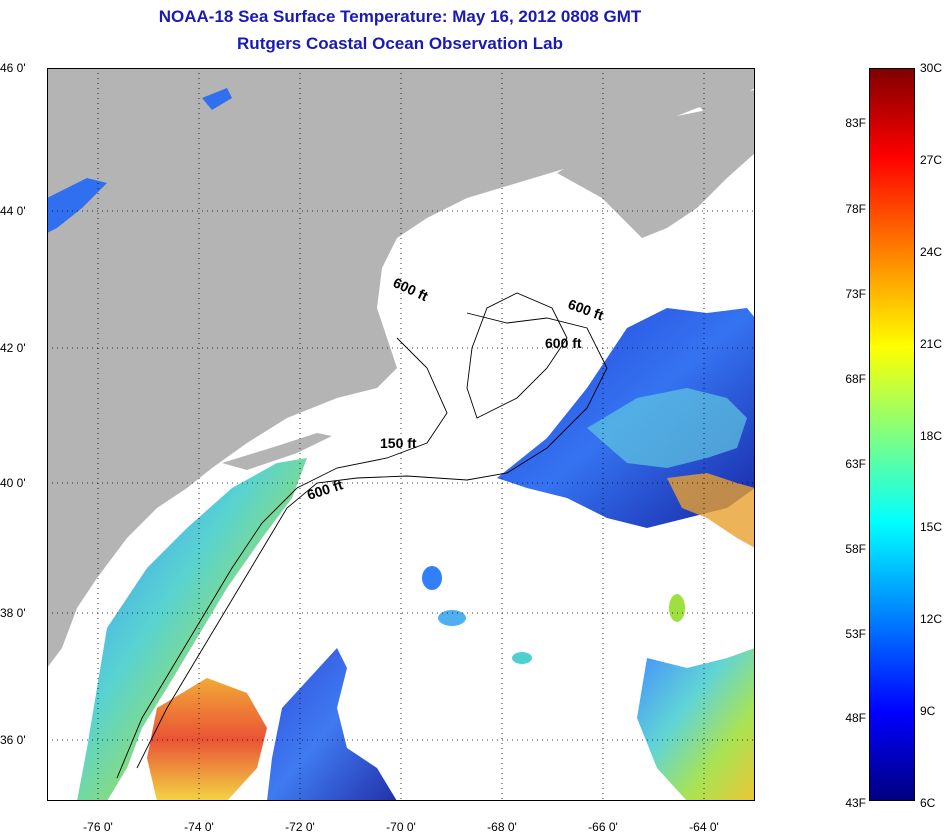 Image resolution: width=944 pixels, height=840 pixels. I want to click on lon-label-74: -74 0', so click(199, 827).